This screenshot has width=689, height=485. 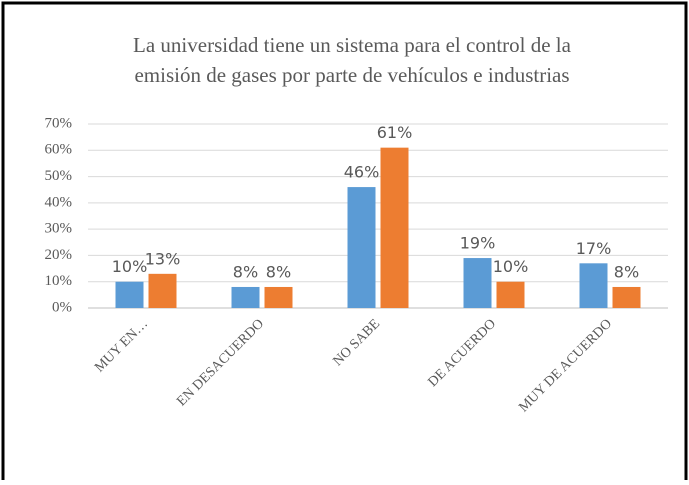 What do you see at coordinates (59, 255) in the screenshot?
I see `y-tick-label: 20%` at bounding box center [59, 255].